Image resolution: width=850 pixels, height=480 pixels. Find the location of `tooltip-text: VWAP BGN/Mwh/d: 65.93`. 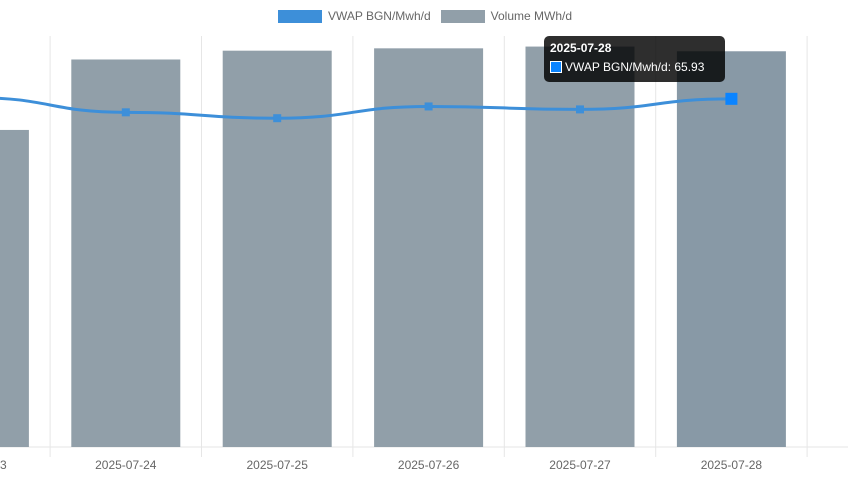

tooltip-text: VWAP BGN/Mwh/d: 65.93 is located at coordinates (635, 67).